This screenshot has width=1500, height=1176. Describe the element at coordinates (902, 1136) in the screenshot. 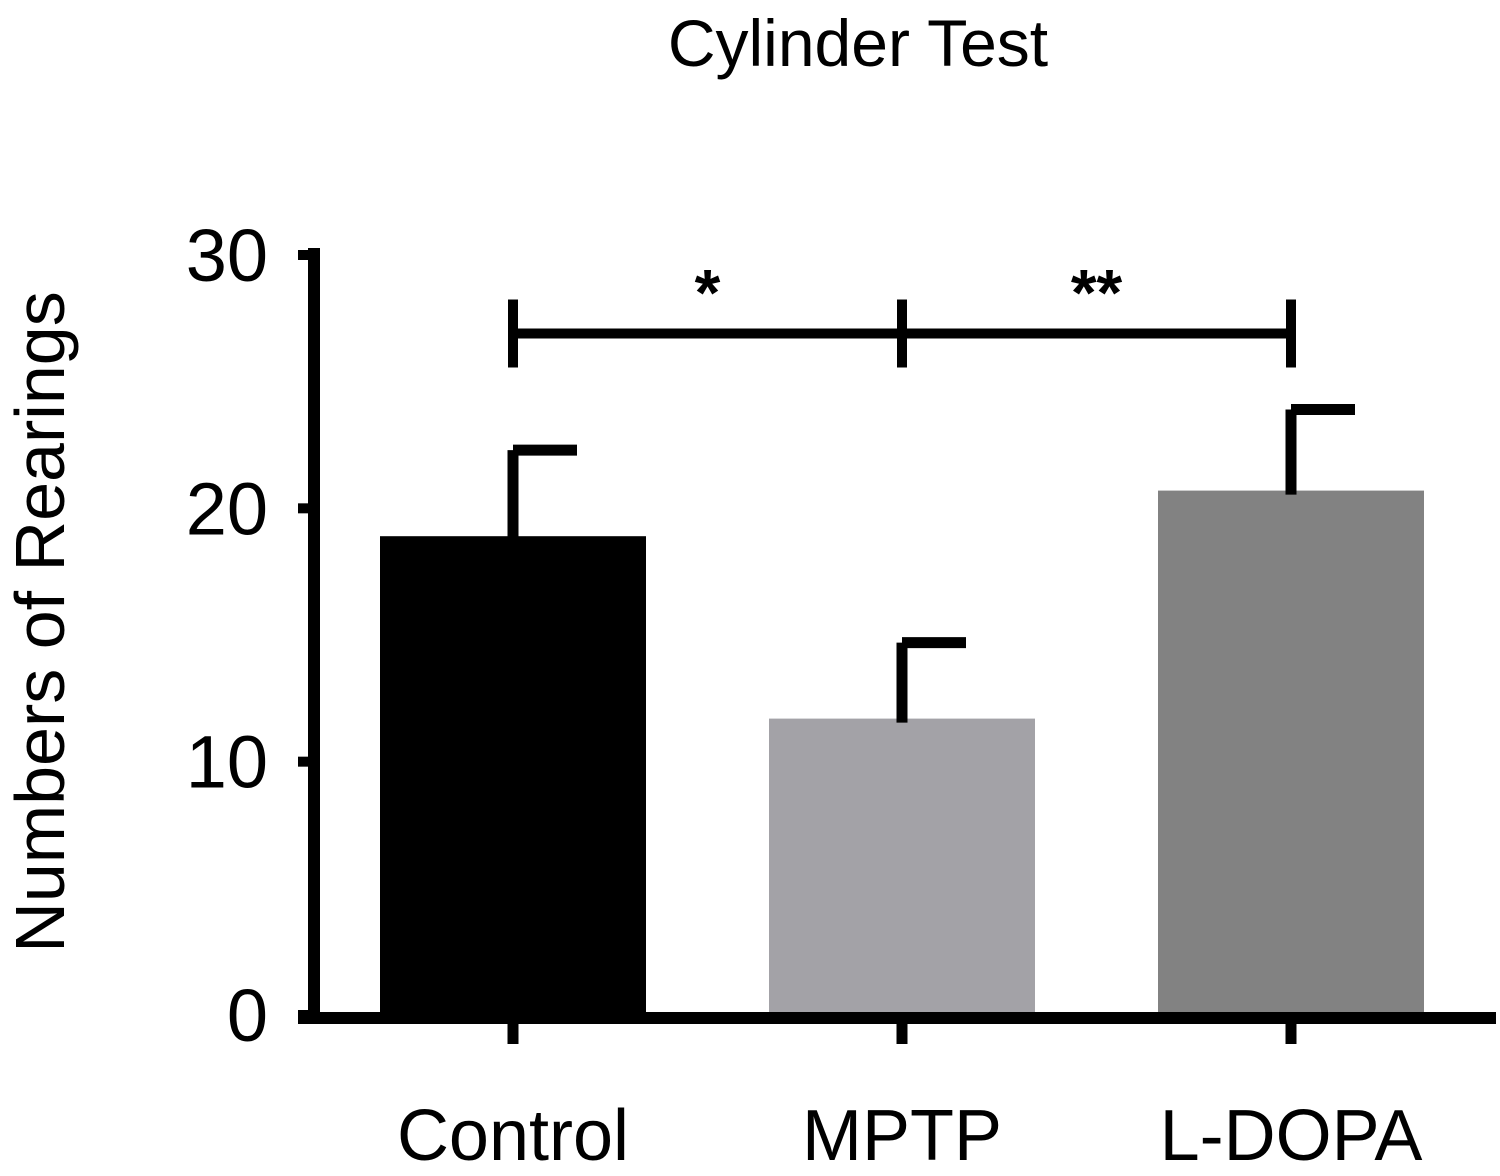

I see `x-tick-label-mptp: MPTP` at that location.